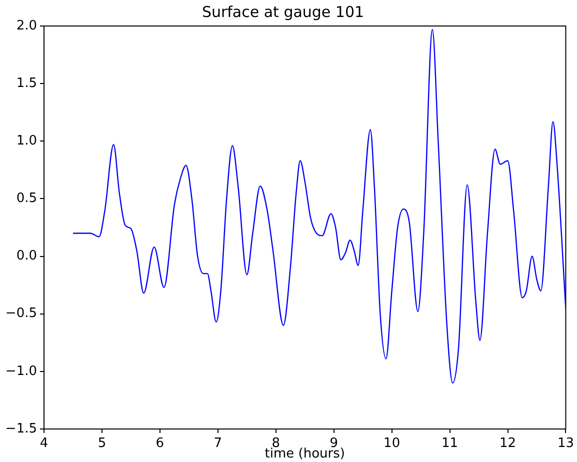  Describe the element at coordinates (160, 444) in the screenshot. I see `x-tick-label: 6` at that location.